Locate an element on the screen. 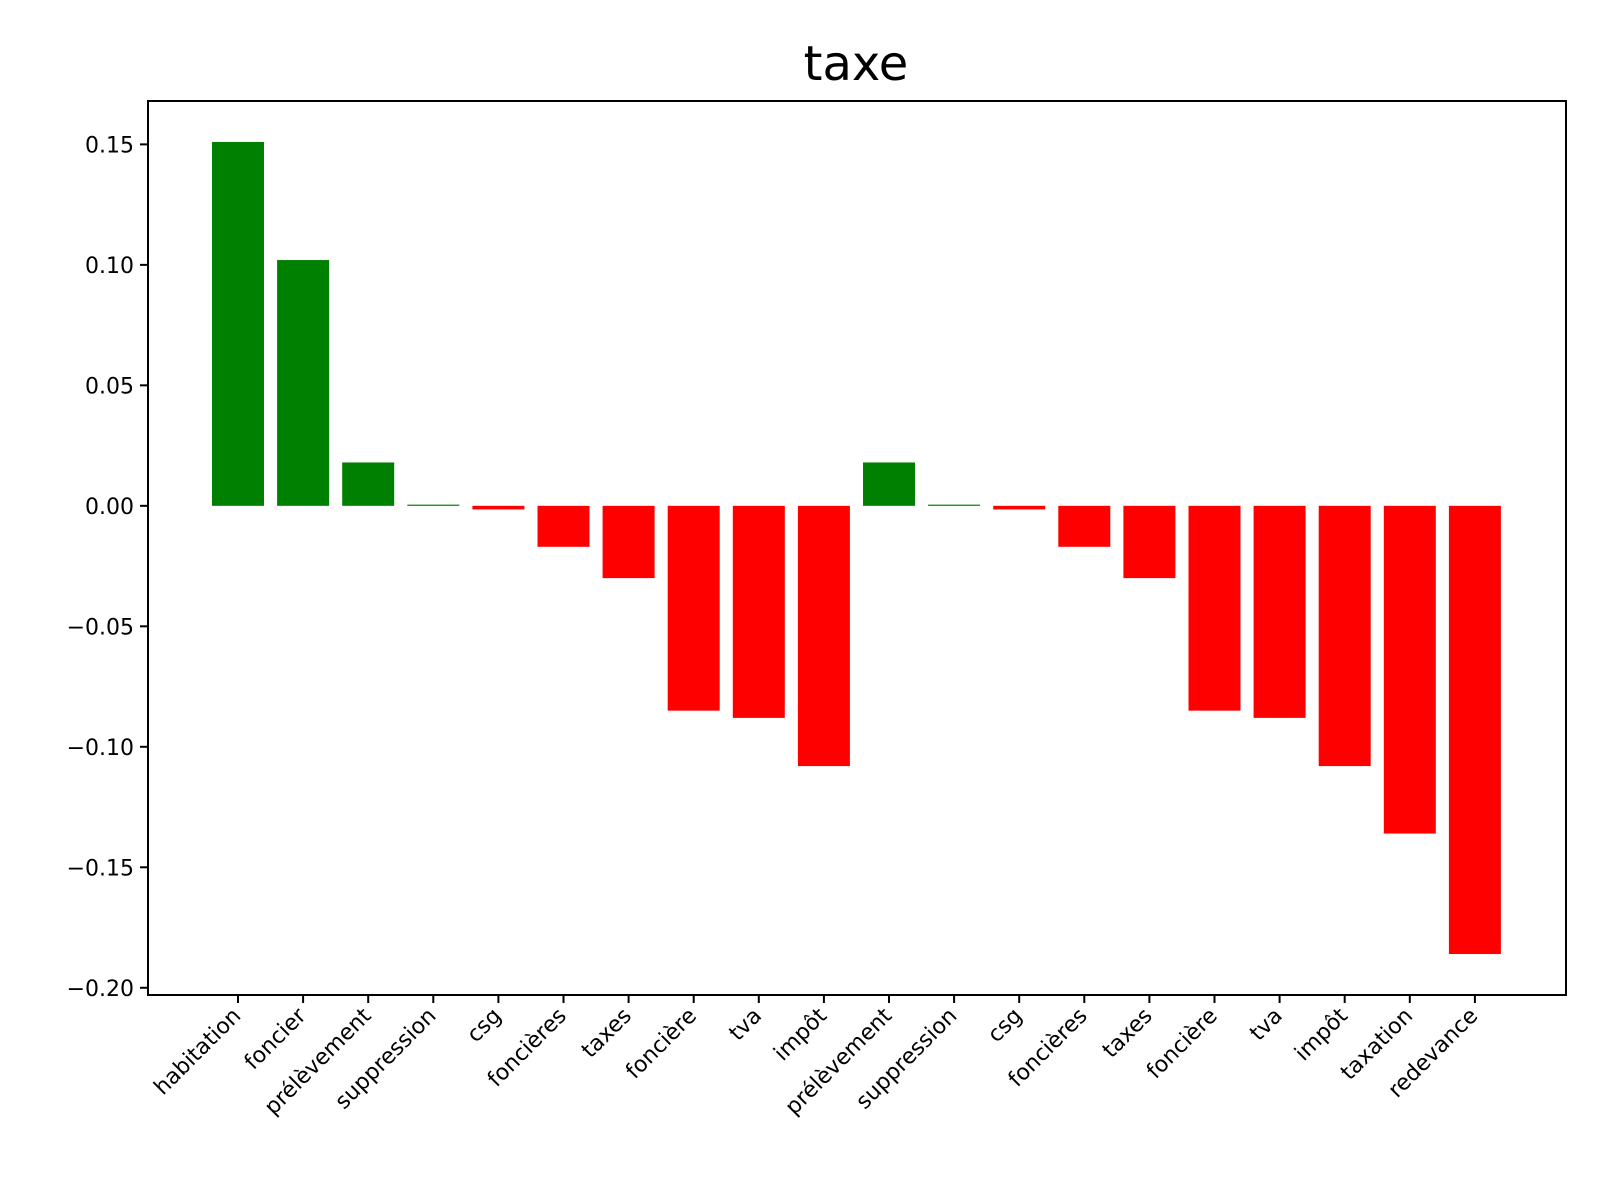 The height and width of the screenshot is (1200, 1600). y-tick-label: −0.05 is located at coordinates (100, 627).